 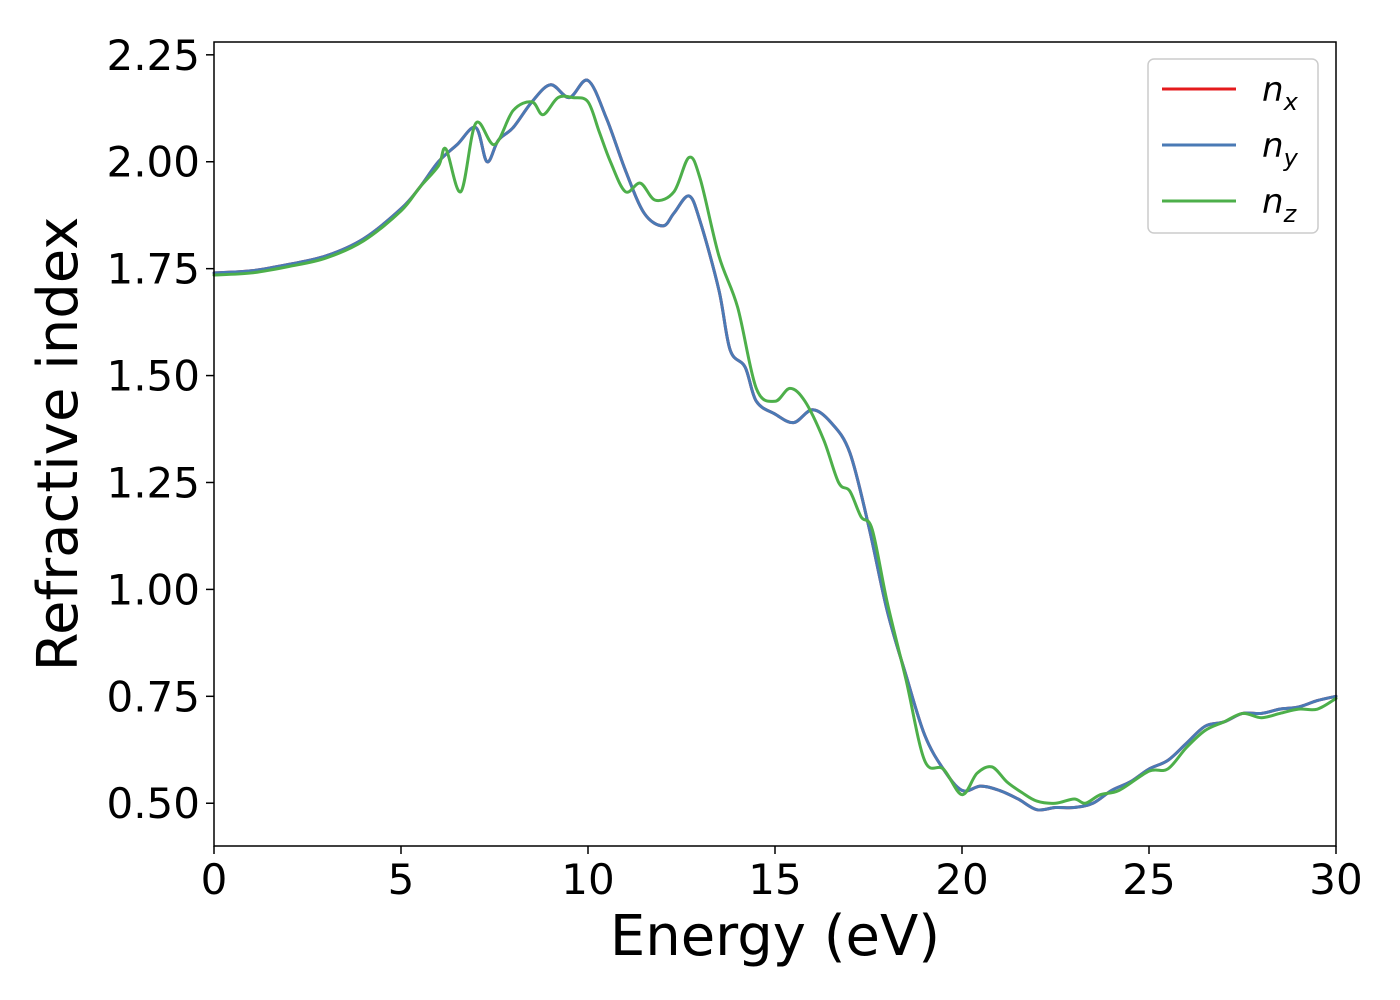 I want to click on y-tick-label: 1.50, so click(x=153, y=376).